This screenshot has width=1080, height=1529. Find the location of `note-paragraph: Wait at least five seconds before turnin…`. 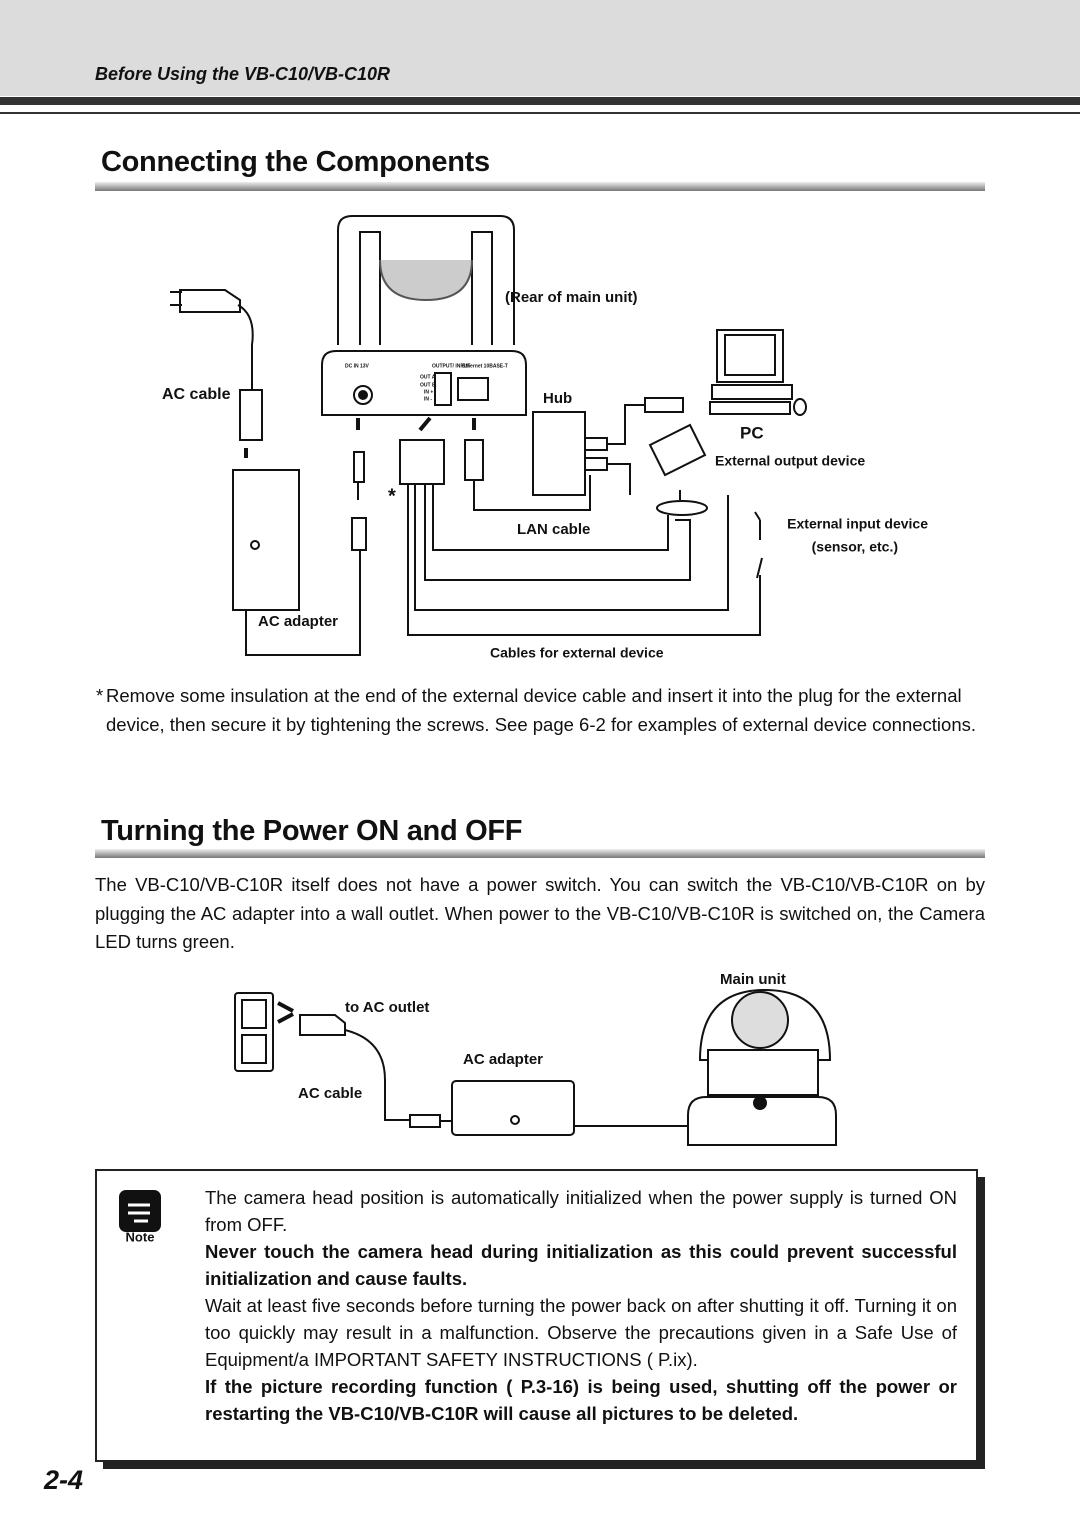

note-paragraph: Wait at least five seconds before turnin… is located at coordinates (581, 1332).